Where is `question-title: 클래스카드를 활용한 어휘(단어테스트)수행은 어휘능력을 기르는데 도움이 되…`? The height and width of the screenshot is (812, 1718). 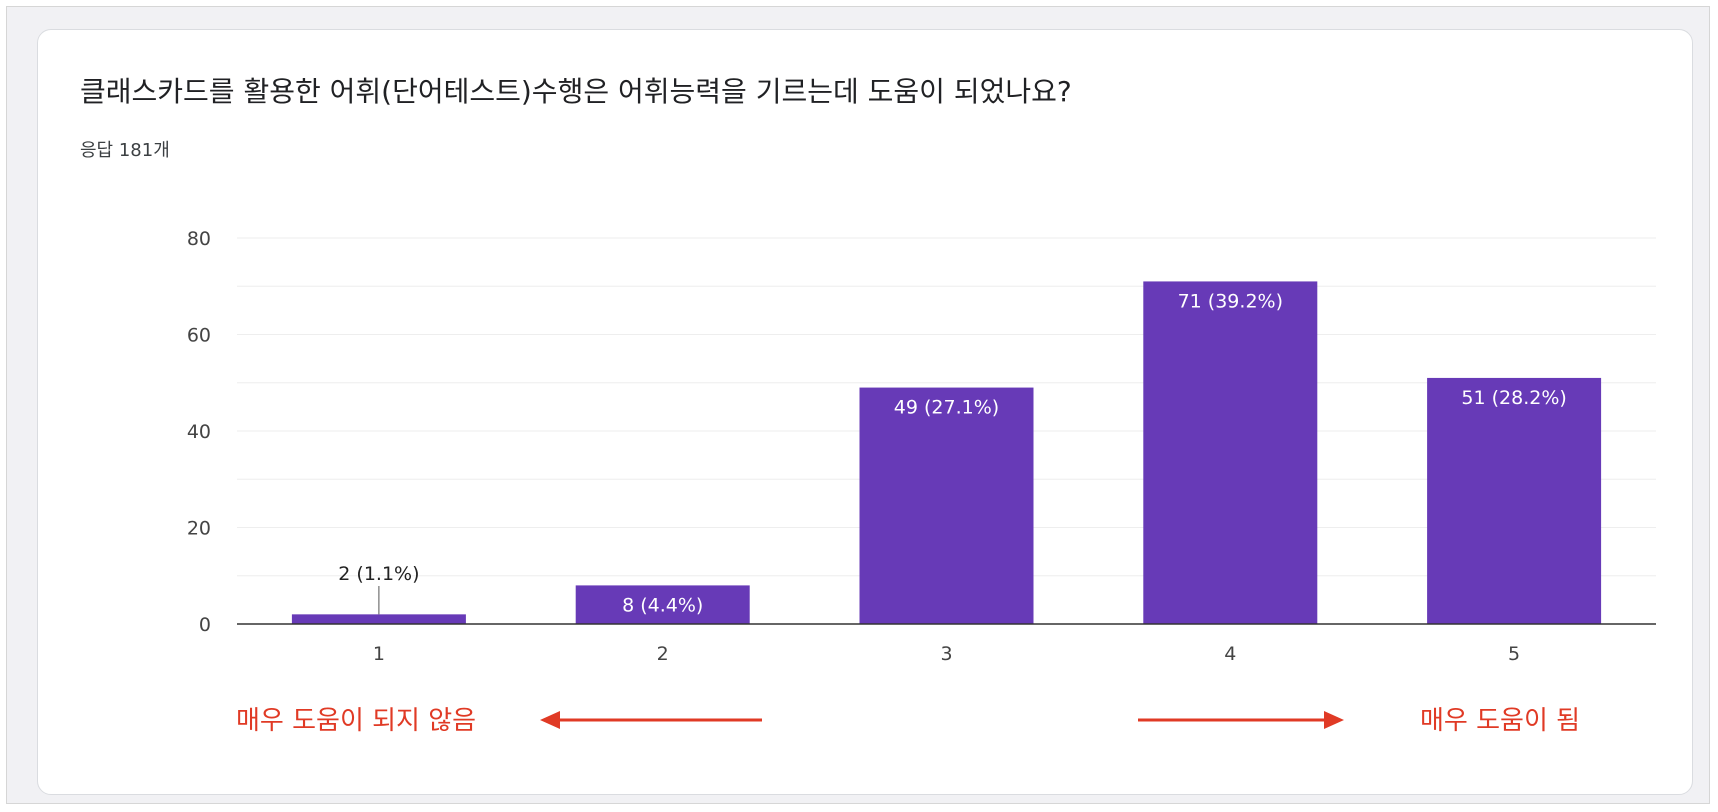
question-title: 클래스카드를 활용한 어휘(단어테스트)수행은 어휘능력을 기르는데 도움이 되… is located at coordinates (576, 91).